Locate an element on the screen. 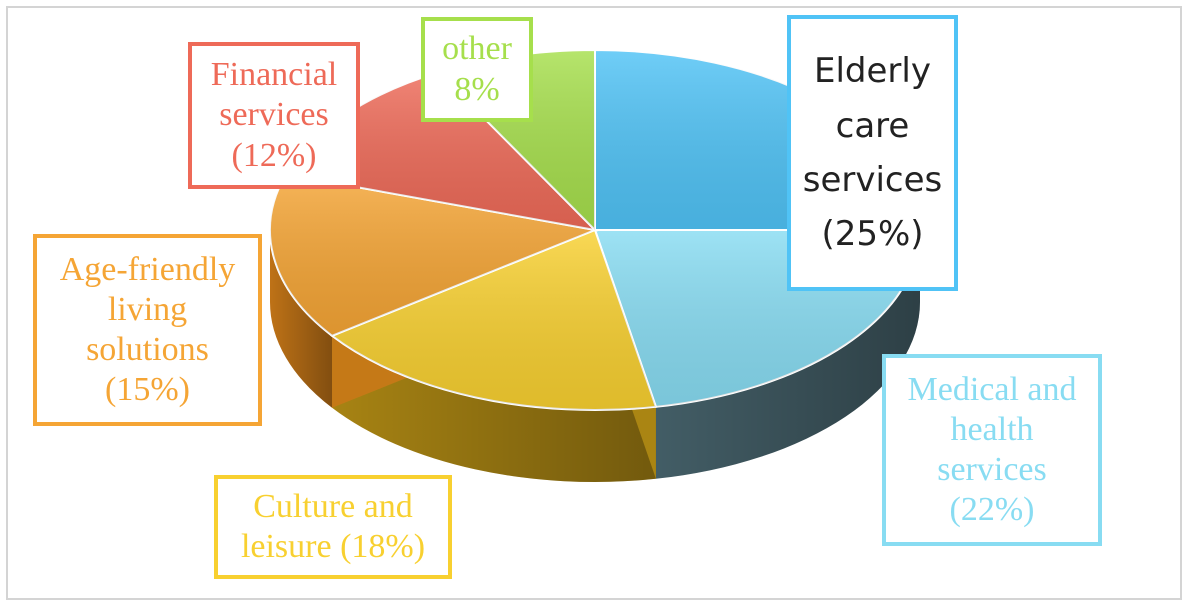 The image size is (1190, 609). label-other: other 8% is located at coordinates (477, 69).